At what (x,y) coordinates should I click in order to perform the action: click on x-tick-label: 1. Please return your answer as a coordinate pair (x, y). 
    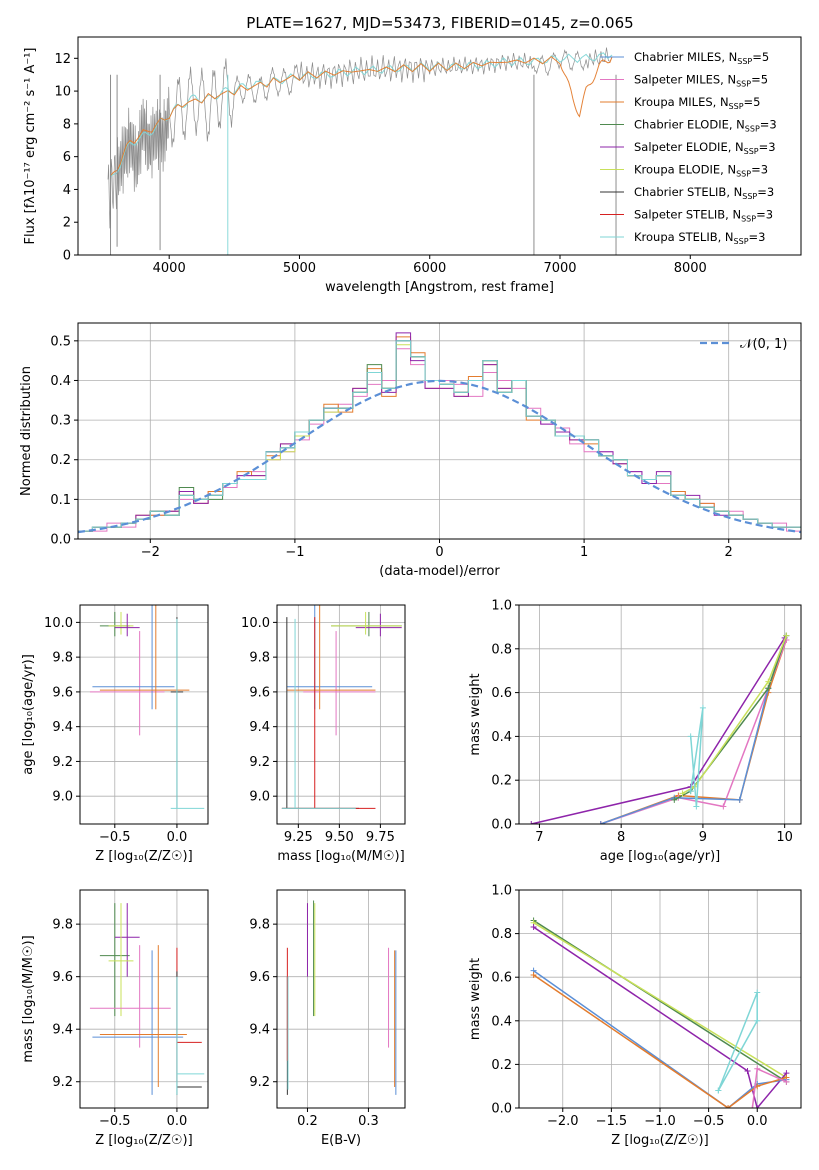
    Looking at the image, I should click on (584, 552).